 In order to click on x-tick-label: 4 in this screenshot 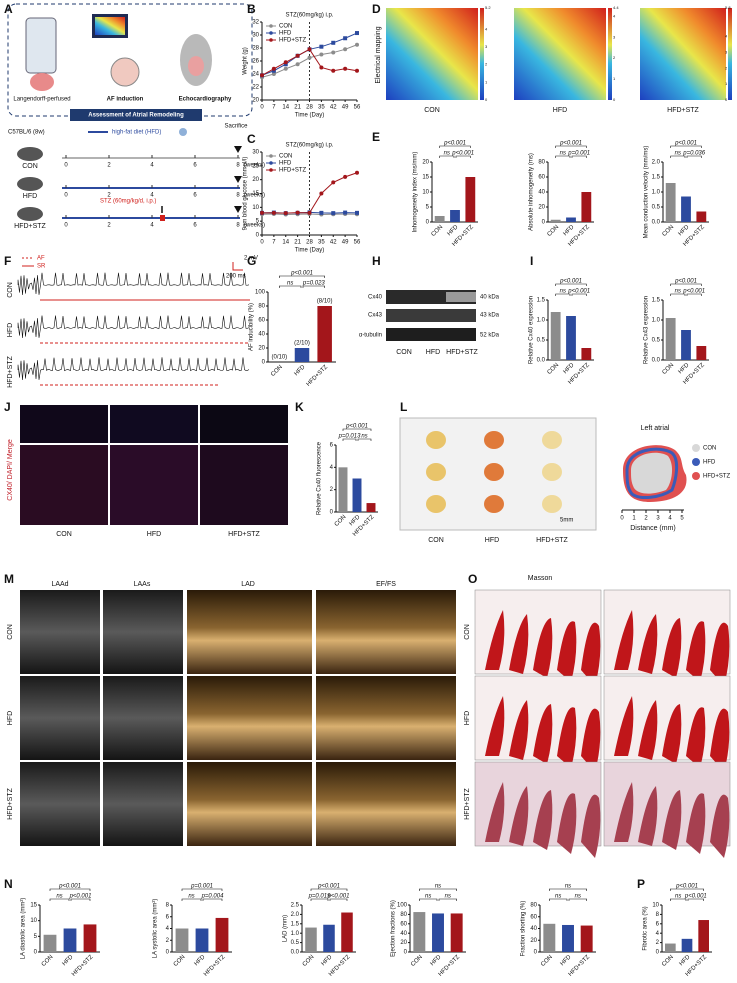, I will do `click(670, 519)`.